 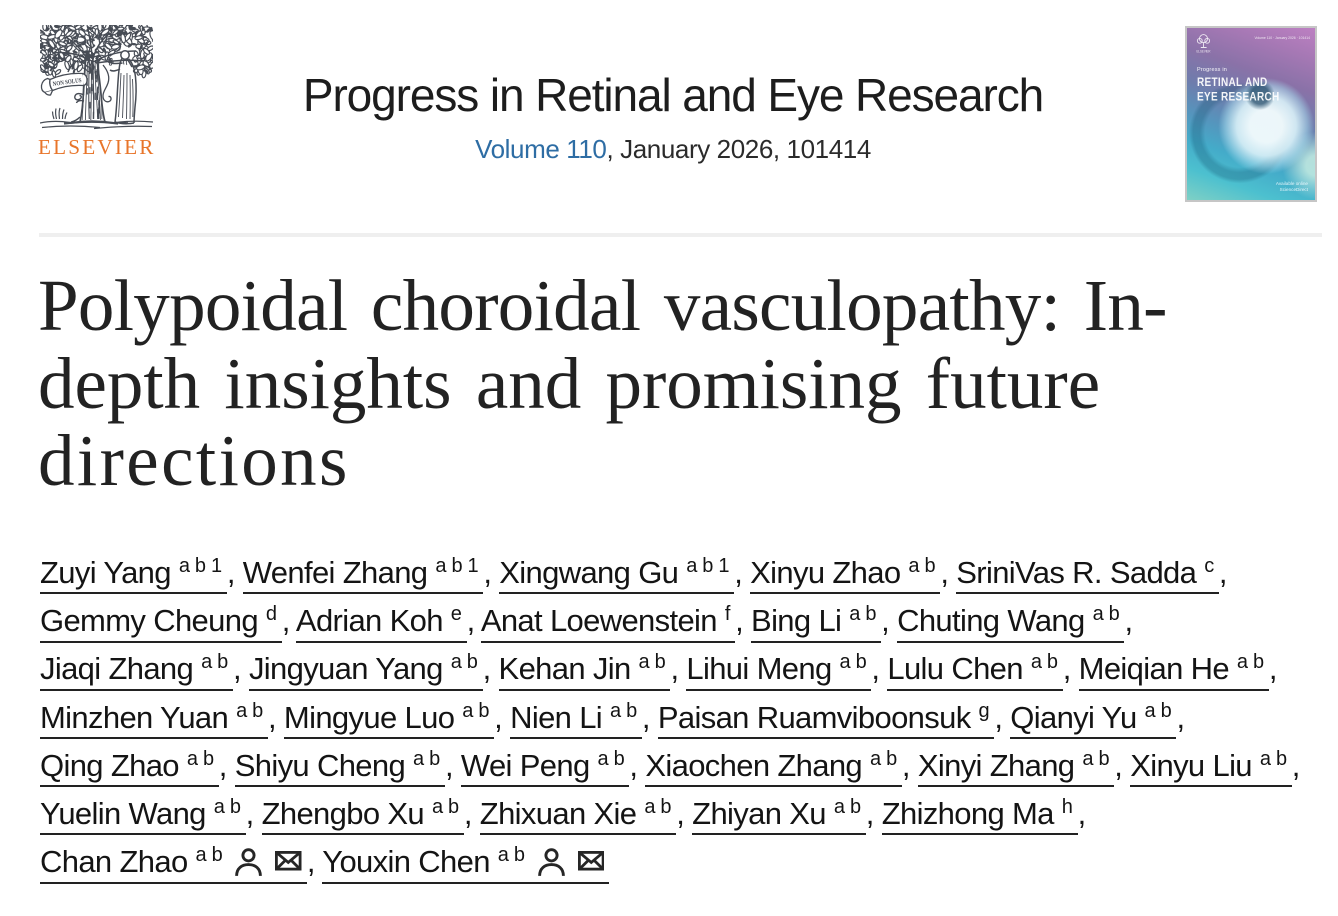 I want to click on svg-text: ELSEVIER, so click(x=1204, y=52).